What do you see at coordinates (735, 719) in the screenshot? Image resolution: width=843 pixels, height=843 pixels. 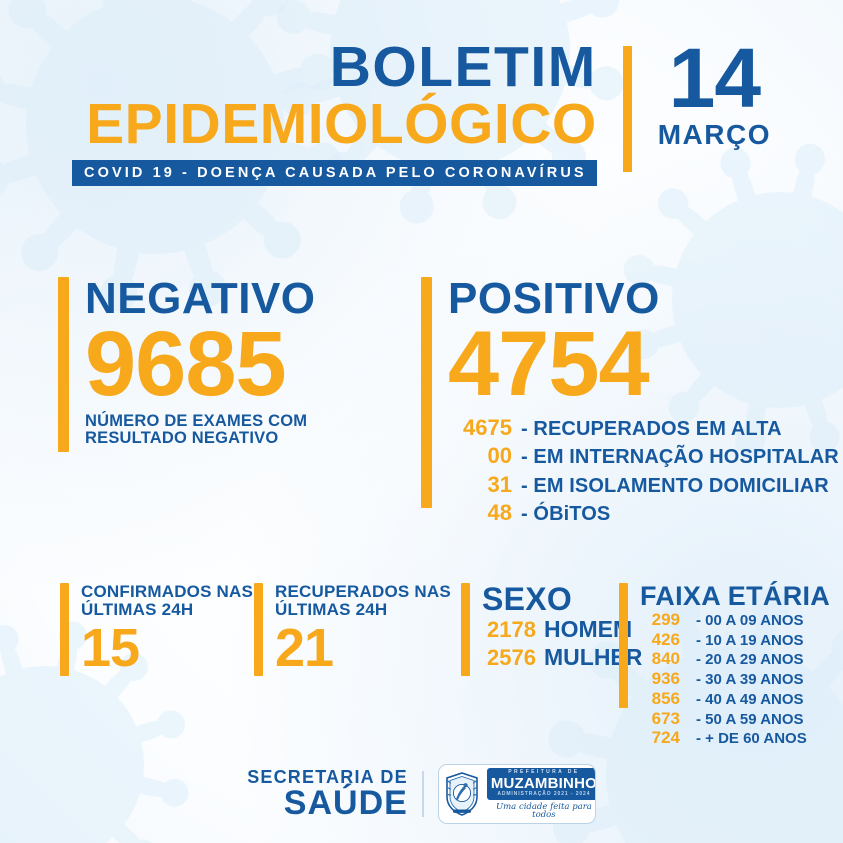 I see `faixa-etaria-row: 673 - 50 A 59 ANOS` at bounding box center [735, 719].